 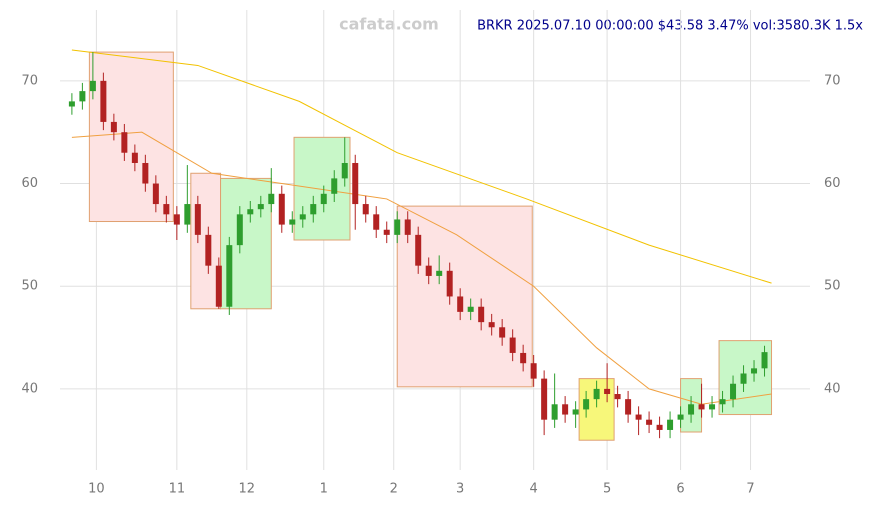 I want to click on x-tick-label: 5, so click(x=607, y=489).